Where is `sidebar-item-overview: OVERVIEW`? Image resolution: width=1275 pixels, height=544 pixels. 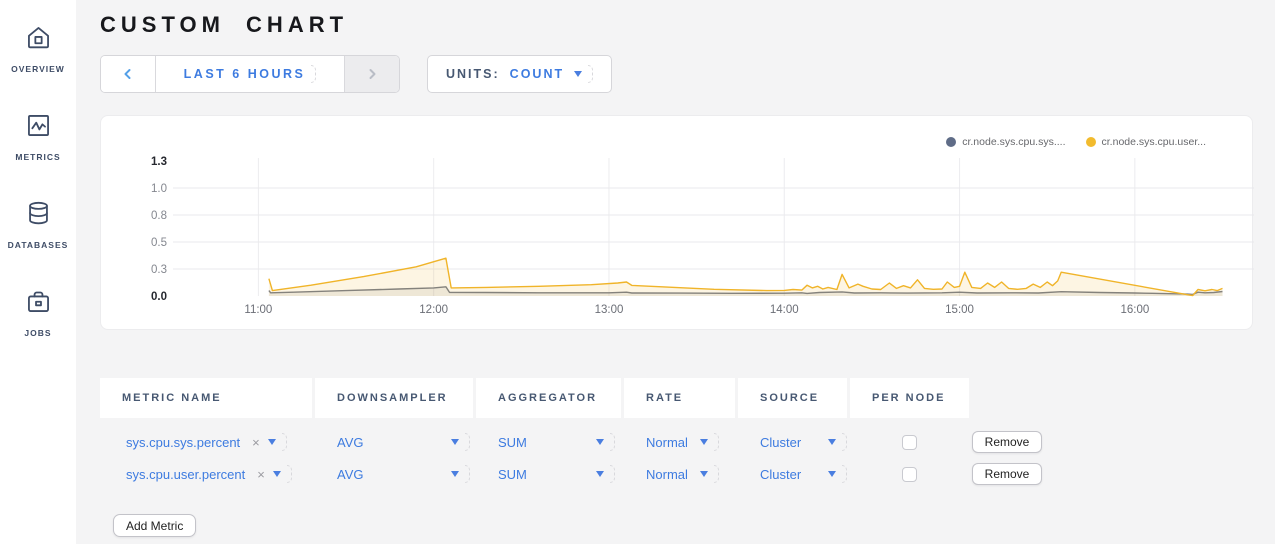 sidebar-item-overview: OVERVIEW is located at coordinates (38, 51).